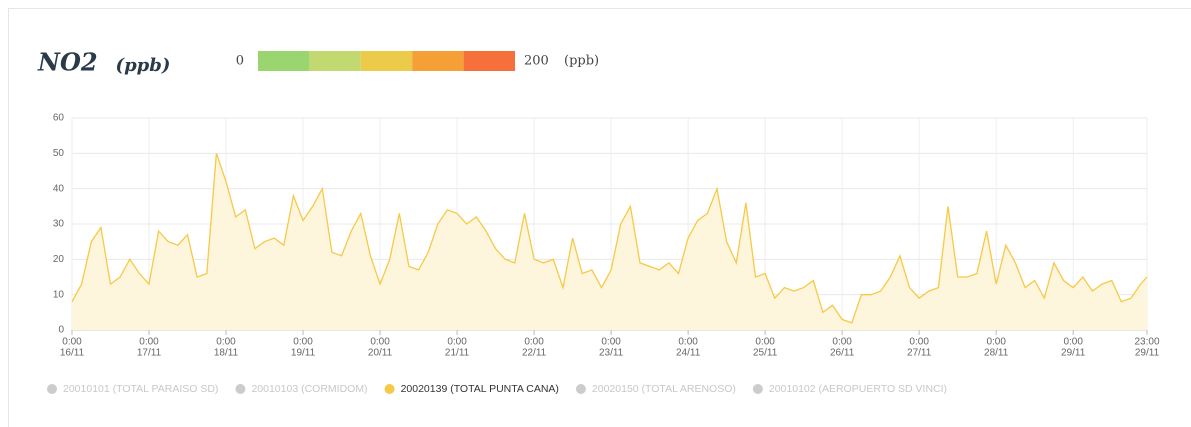  Describe the element at coordinates (59, 188) in the screenshot. I see `y-tick-label: 40` at that location.